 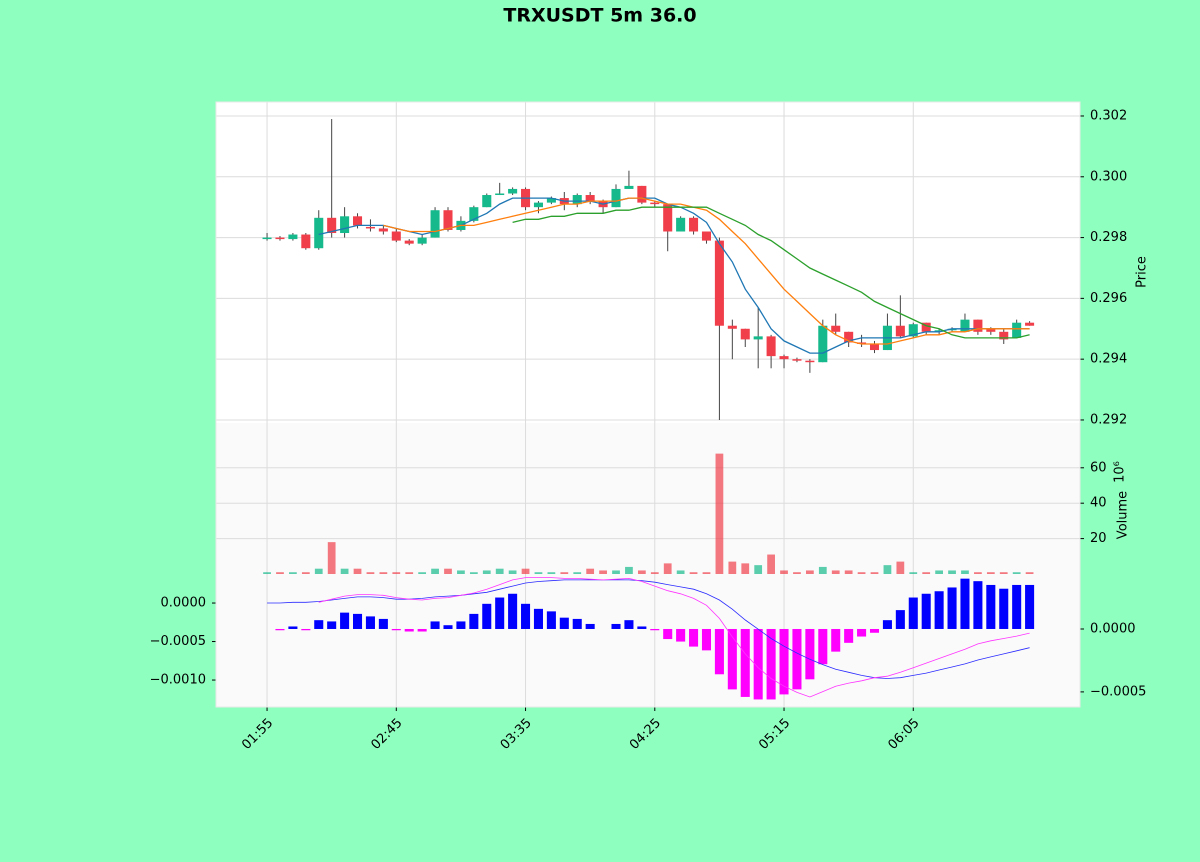 What do you see at coordinates (1120, 472) in the screenshot?
I see `volume-unit-label: 10⁶` at bounding box center [1120, 472].